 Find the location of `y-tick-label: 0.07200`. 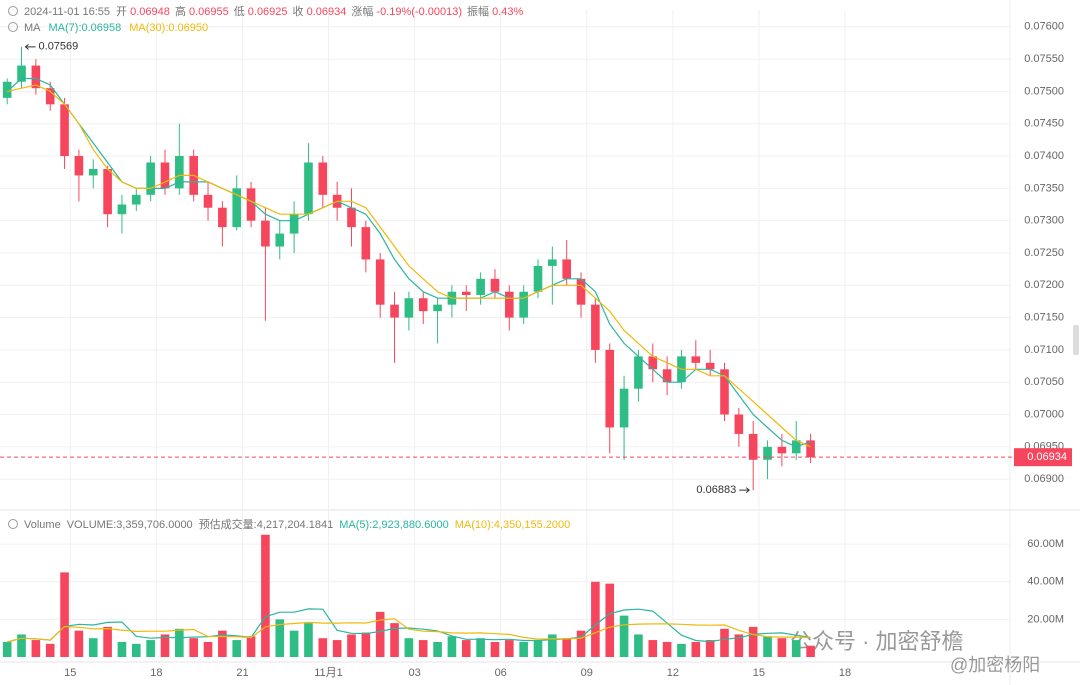

y-tick-label: 0.07200 is located at coordinates (1044, 285).